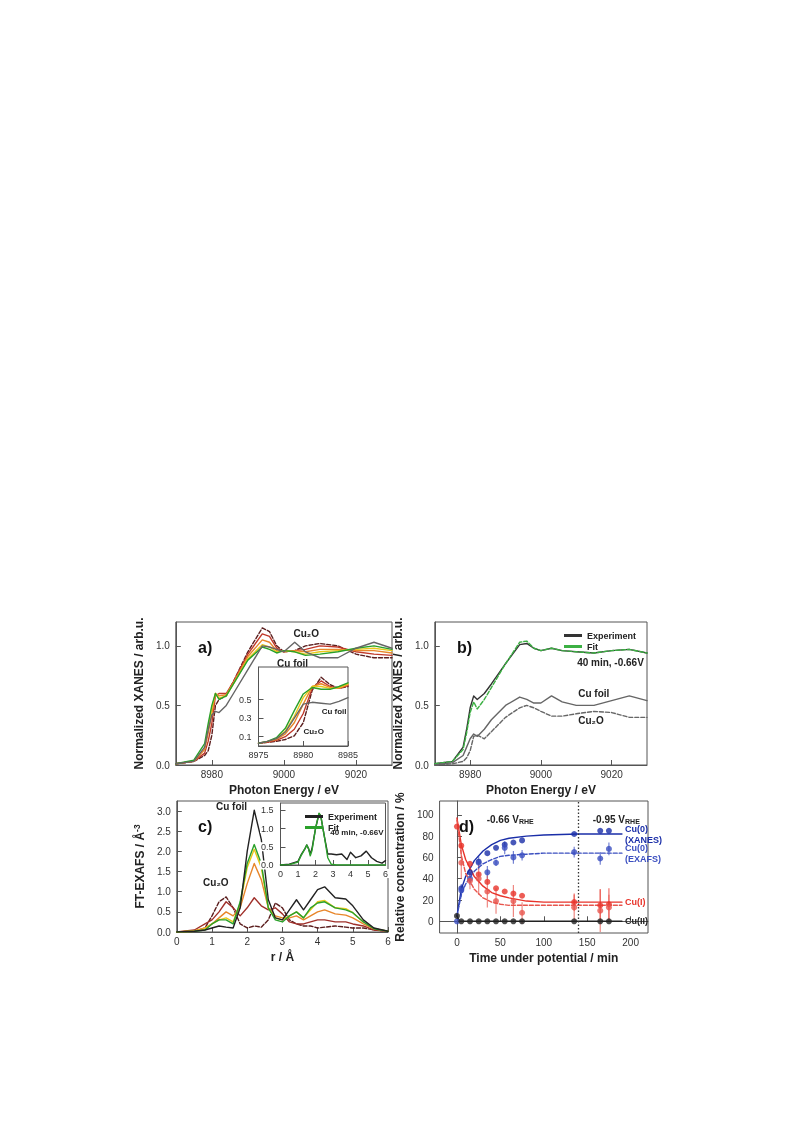  I want to click on text: d), so click(467, 826).